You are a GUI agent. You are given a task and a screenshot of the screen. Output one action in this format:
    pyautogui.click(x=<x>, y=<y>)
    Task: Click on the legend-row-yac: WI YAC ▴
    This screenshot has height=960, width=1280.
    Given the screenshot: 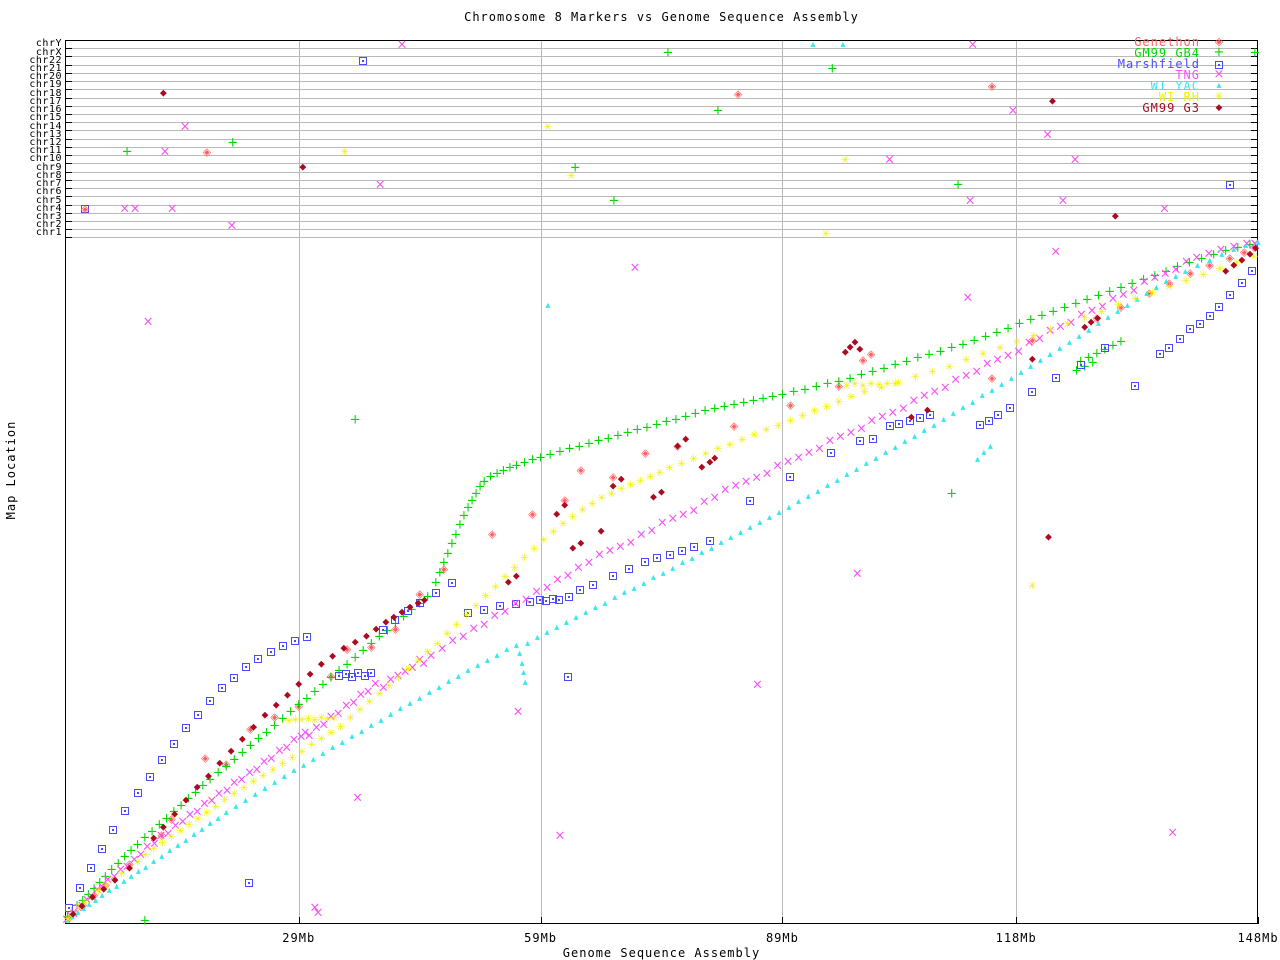 What is the action you would take?
    pyautogui.click(x=1194, y=85)
    